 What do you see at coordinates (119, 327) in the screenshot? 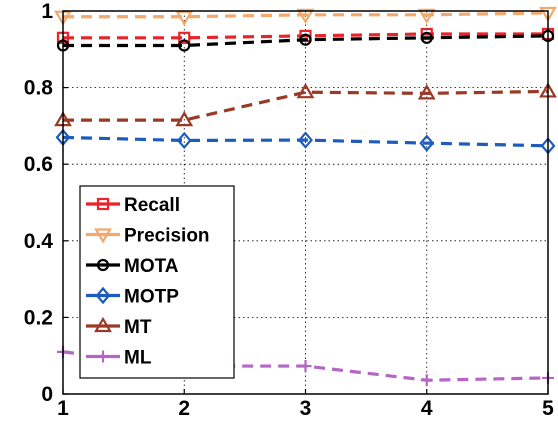
I see `legend-entry-mt: MT` at bounding box center [119, 327].